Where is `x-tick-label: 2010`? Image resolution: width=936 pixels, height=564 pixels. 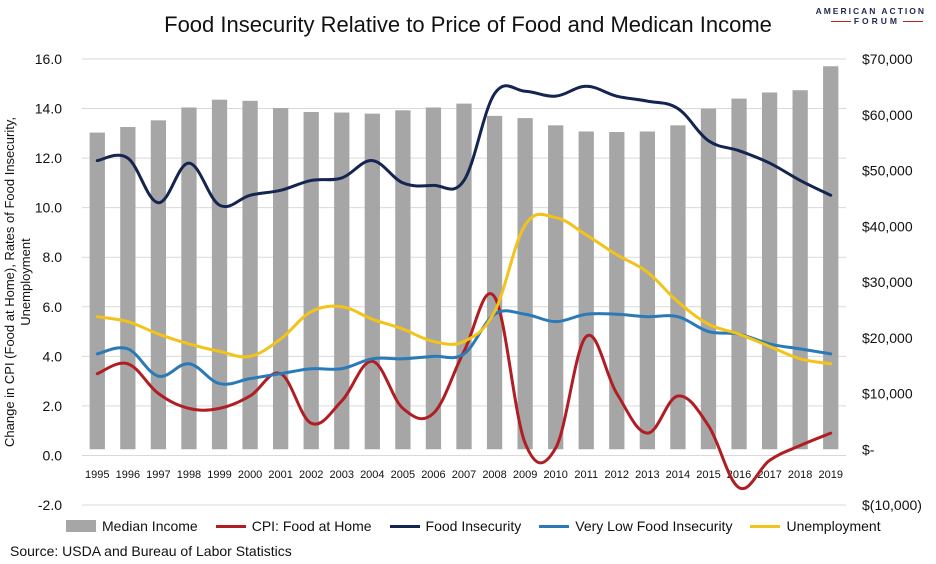 x-tick-label: 2010 is located at coordinates (555, 475).